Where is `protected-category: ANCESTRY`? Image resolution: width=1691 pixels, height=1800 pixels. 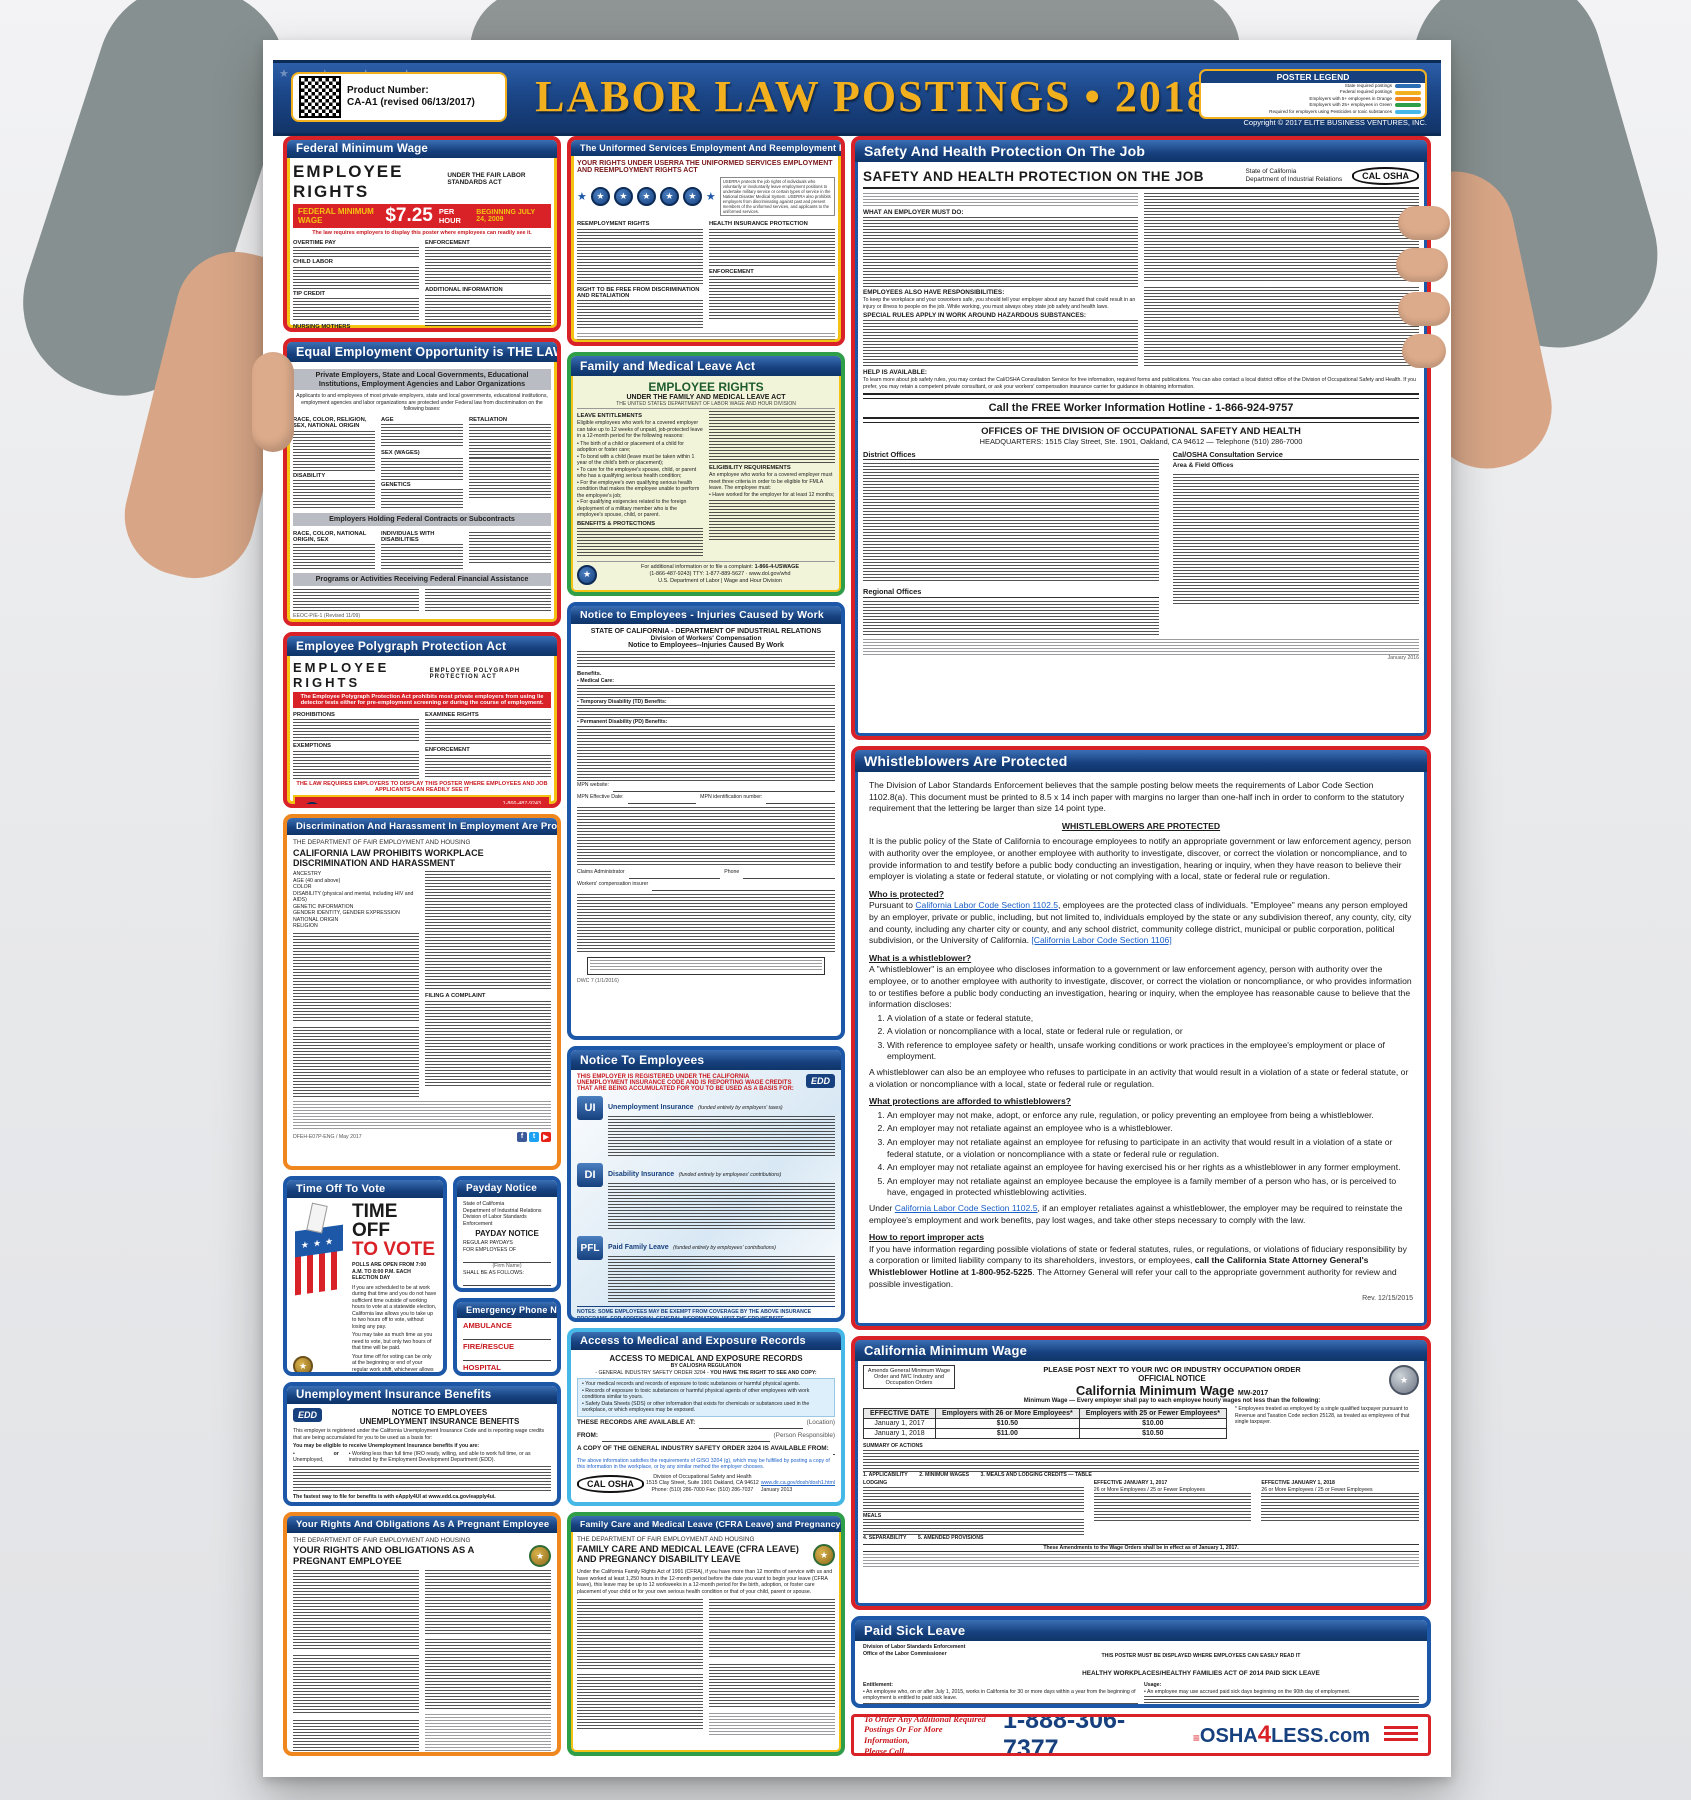
protected-category: ANCESTRY is located at coordinates (307, 874).